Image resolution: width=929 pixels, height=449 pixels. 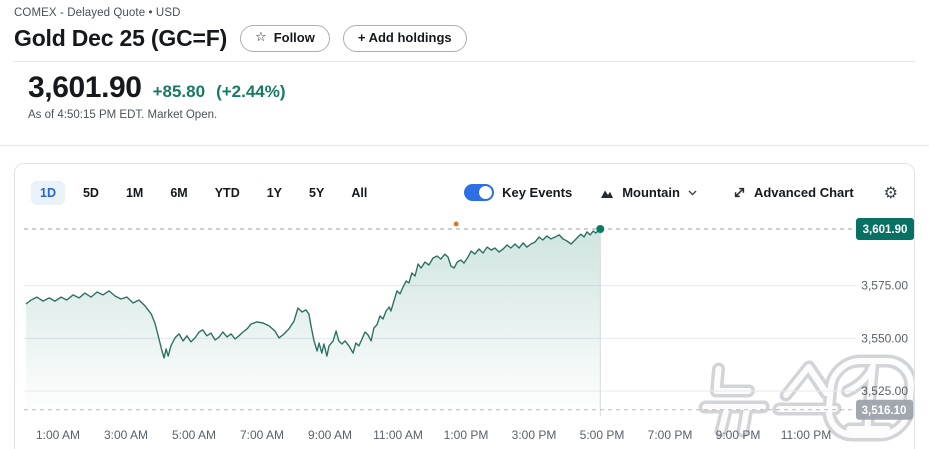 What do you see at coordinates (330, 435) in the screenshot?
I see `x-axis-label: 9:00 AM` at bounding box center [330, 435].